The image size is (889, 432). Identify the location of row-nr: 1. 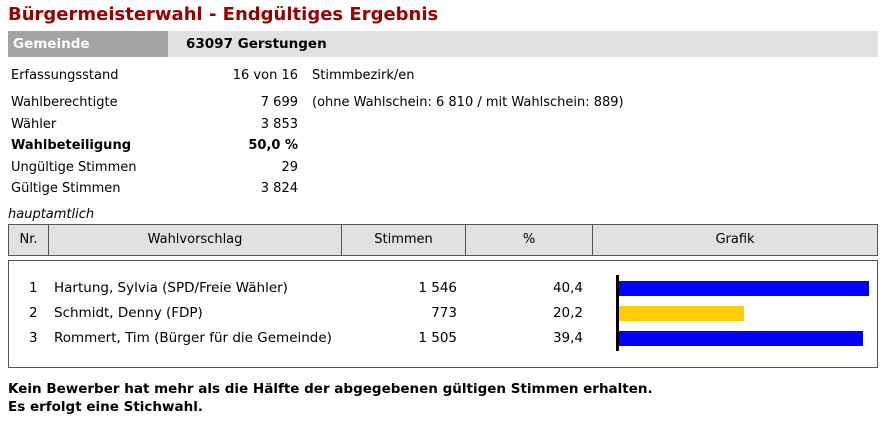
(33, 288).